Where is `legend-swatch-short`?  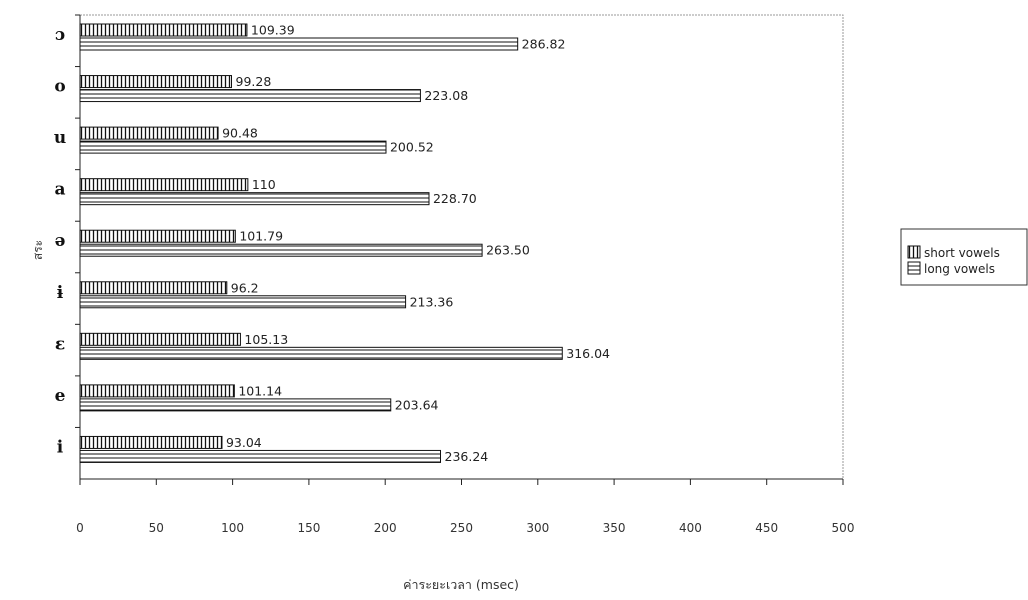 legend-swatch-short is located at coordinates (914, 252).